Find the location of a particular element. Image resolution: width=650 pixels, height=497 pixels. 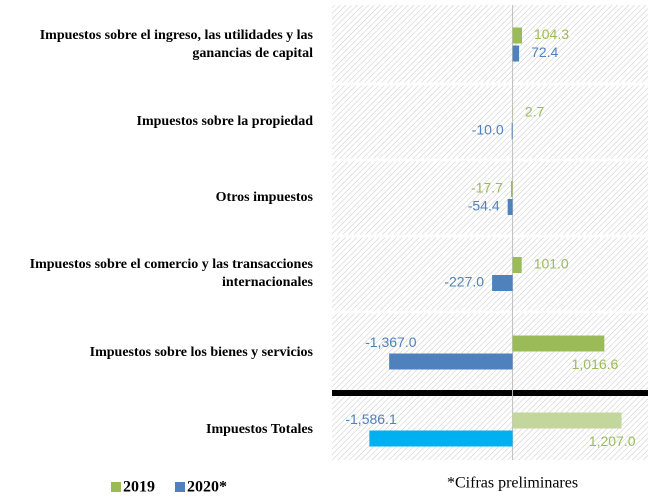

value-label: -10.0 is located at coordinates (488, 130).